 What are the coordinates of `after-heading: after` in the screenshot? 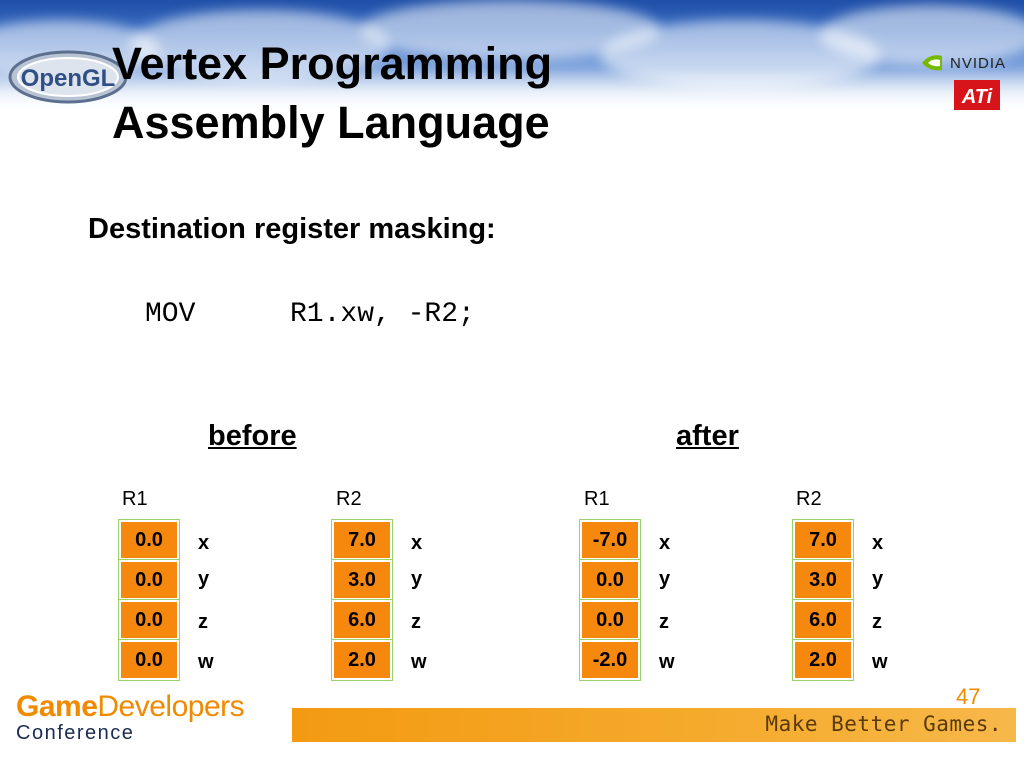 It's located at (707, 436).